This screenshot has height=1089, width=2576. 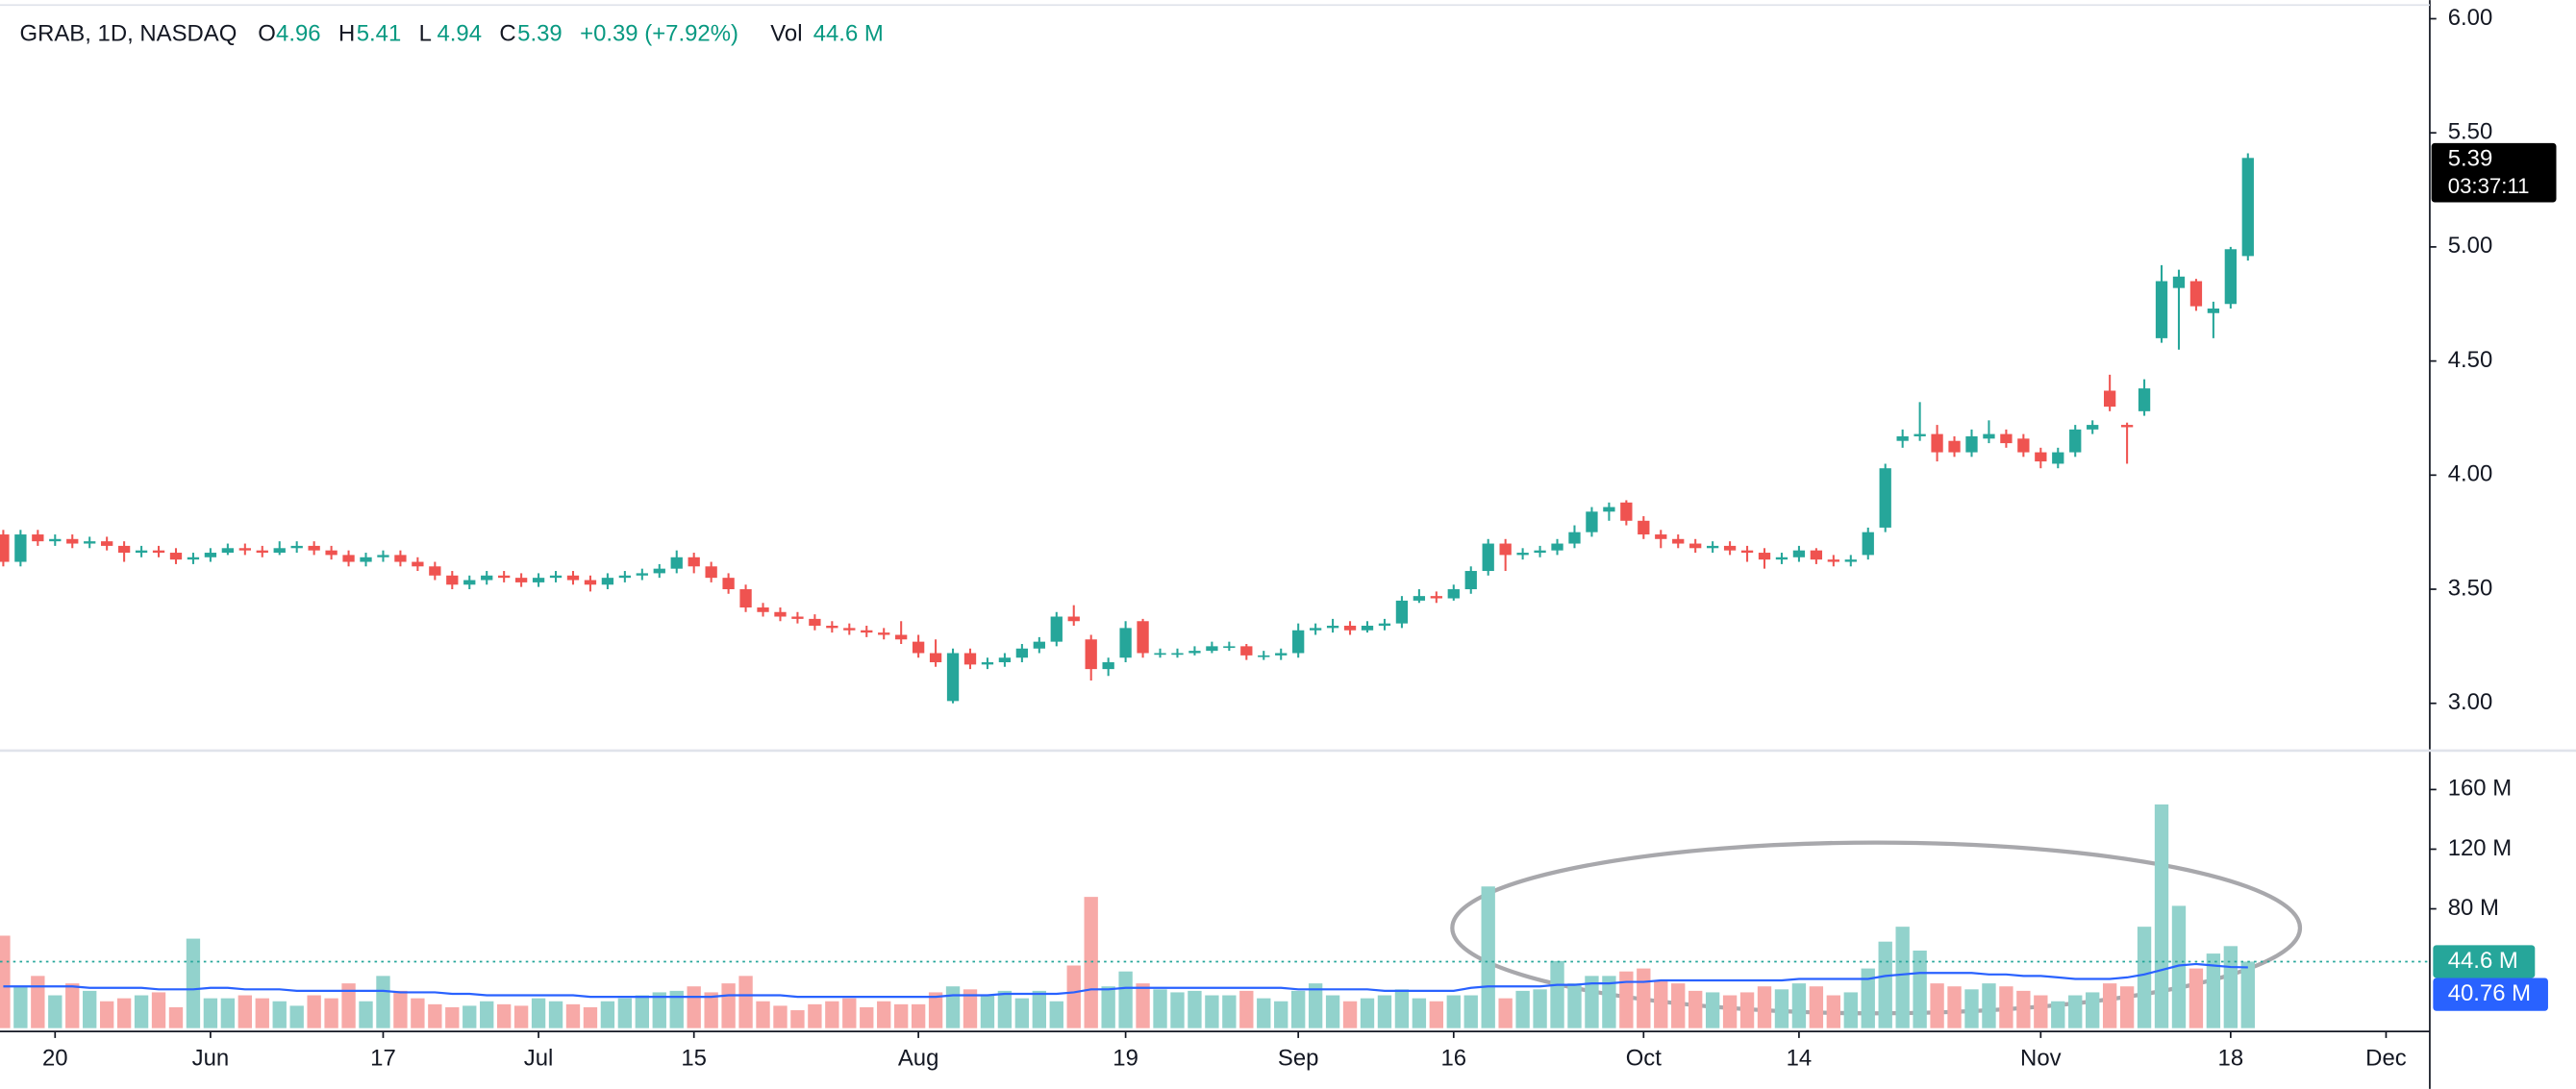 I want to click on y2-tick-label: 80 M, so click(x=2473, y=908).